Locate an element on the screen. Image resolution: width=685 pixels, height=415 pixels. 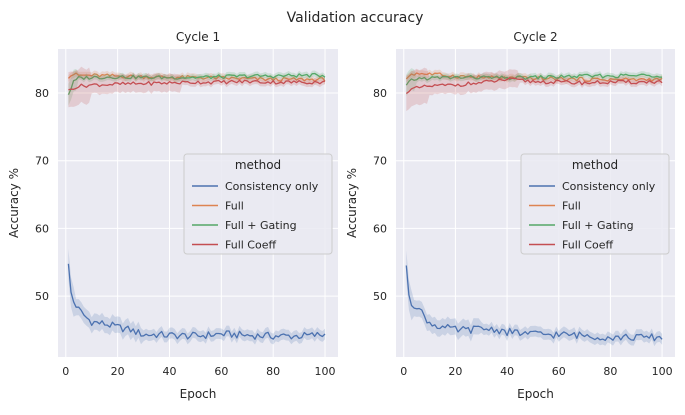
series-line-full is located at coordinates (534, 77).